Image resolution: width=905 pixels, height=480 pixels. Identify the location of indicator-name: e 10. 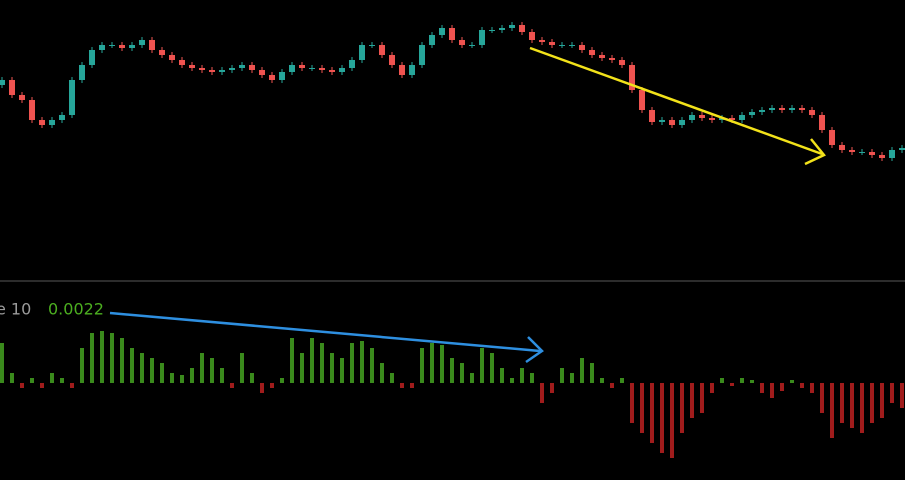
(15, 309).